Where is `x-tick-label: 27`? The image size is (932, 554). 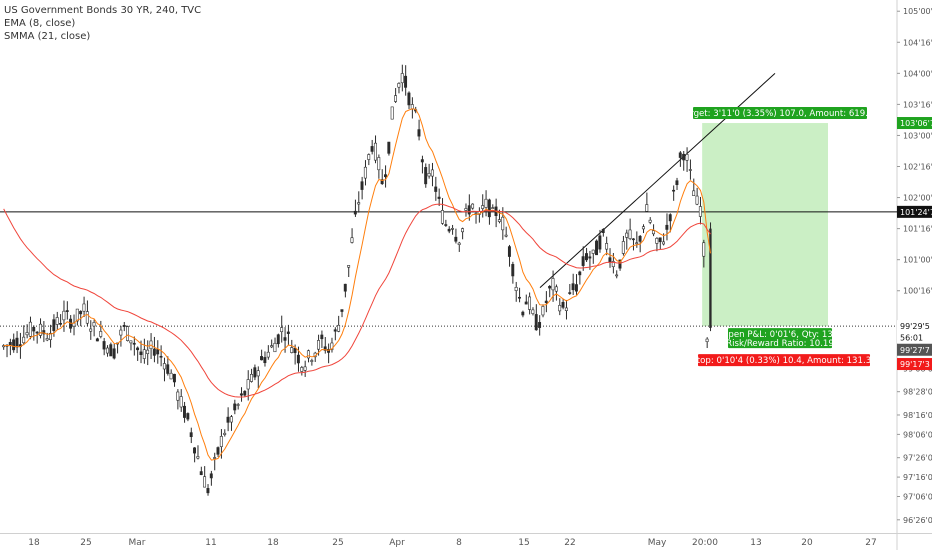
x-tick-label: 27 is located at coordinates (870, 543).